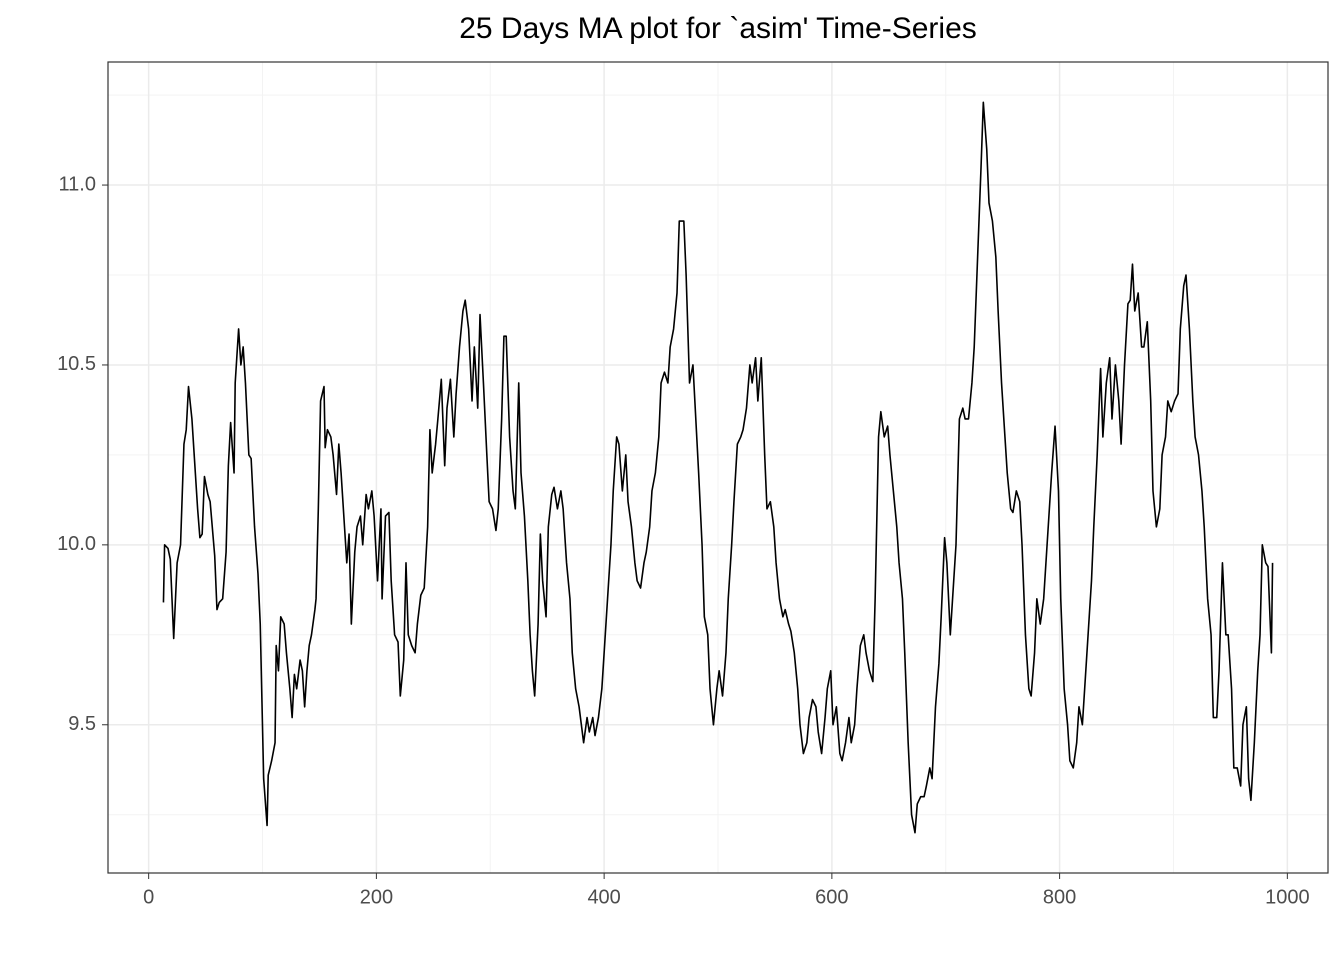 The image size is (1344, 960). What do you see at coordinates (82, 724) in the screenshot?
I see `y-tick-label: 9.5` at bounding box center [82, 724].